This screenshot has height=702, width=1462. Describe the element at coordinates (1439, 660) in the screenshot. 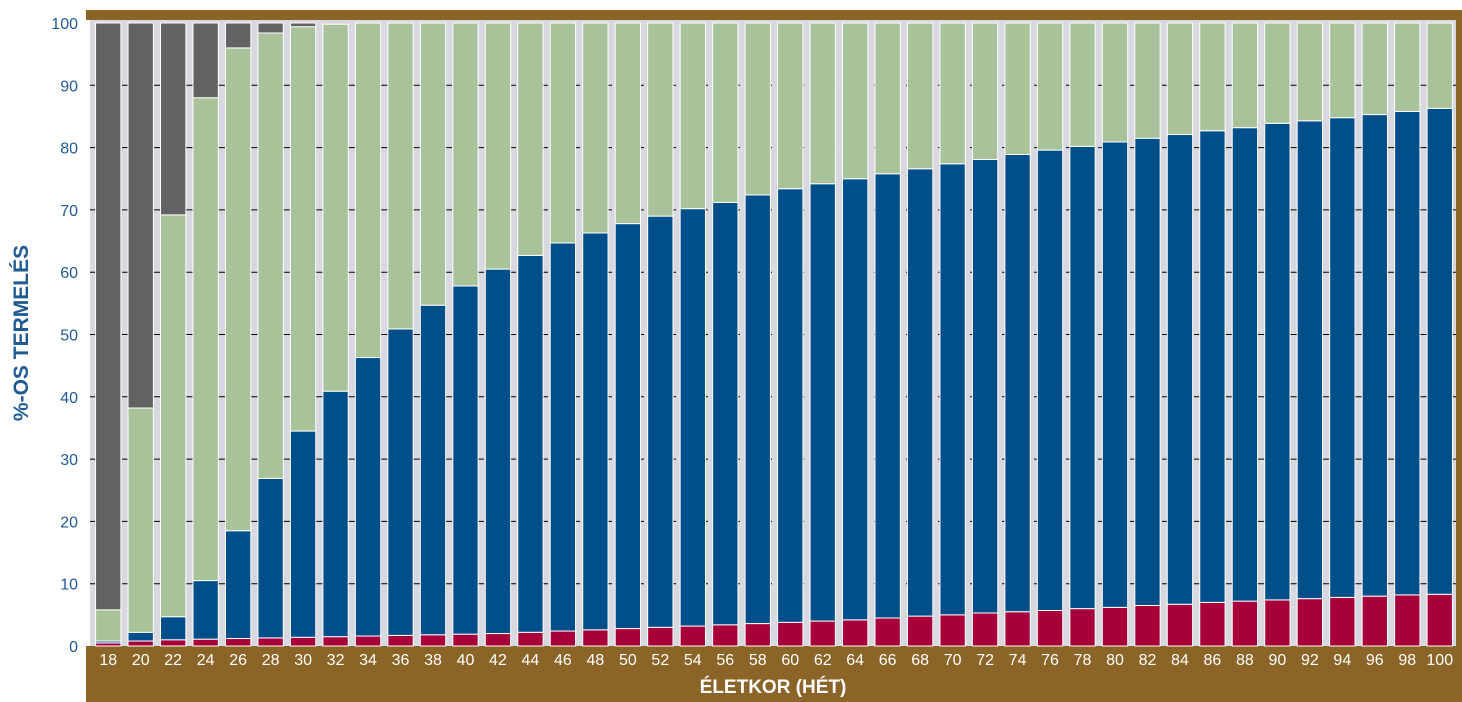

I see `x-tick-label: 100` at that location.